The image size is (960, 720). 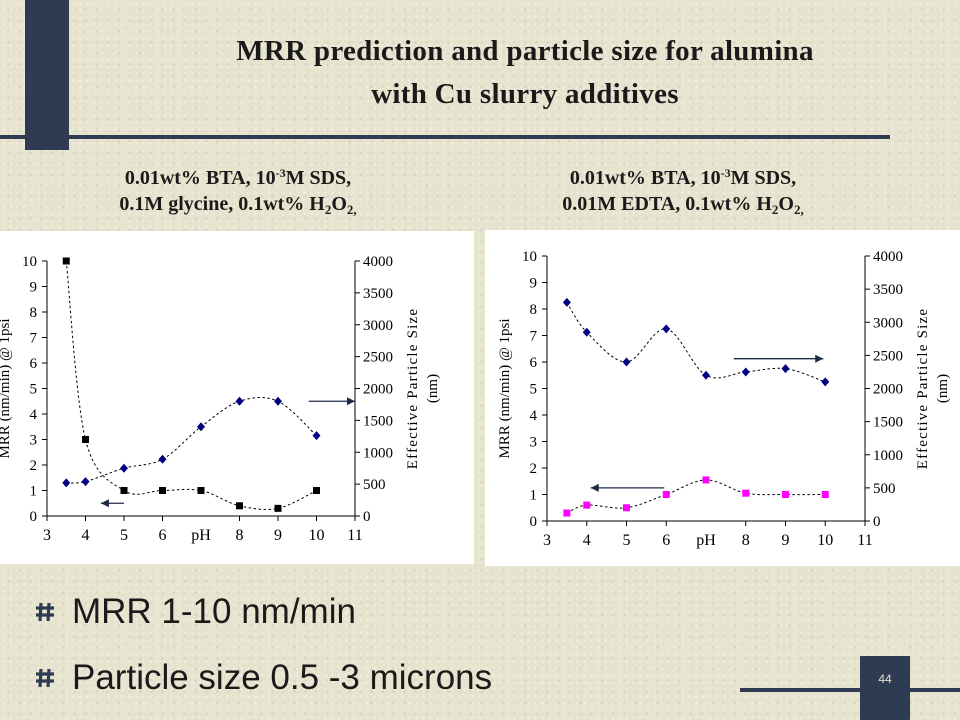 I want to click on y2-tick-label: 3000, so click(x=378, y=326).